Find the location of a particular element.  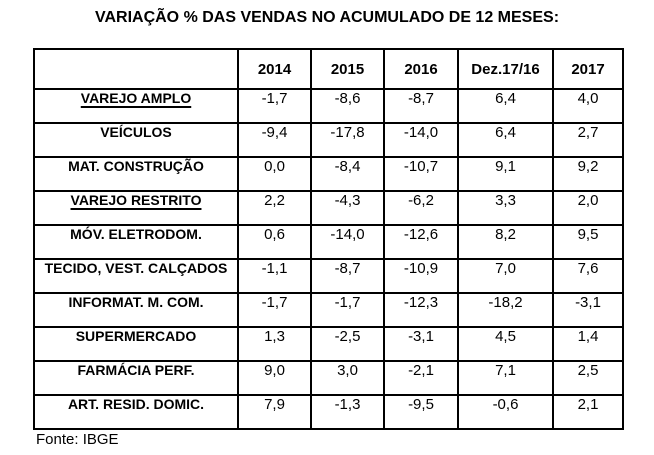

value-cell: -12,6 is located at coordinates (421, 242).